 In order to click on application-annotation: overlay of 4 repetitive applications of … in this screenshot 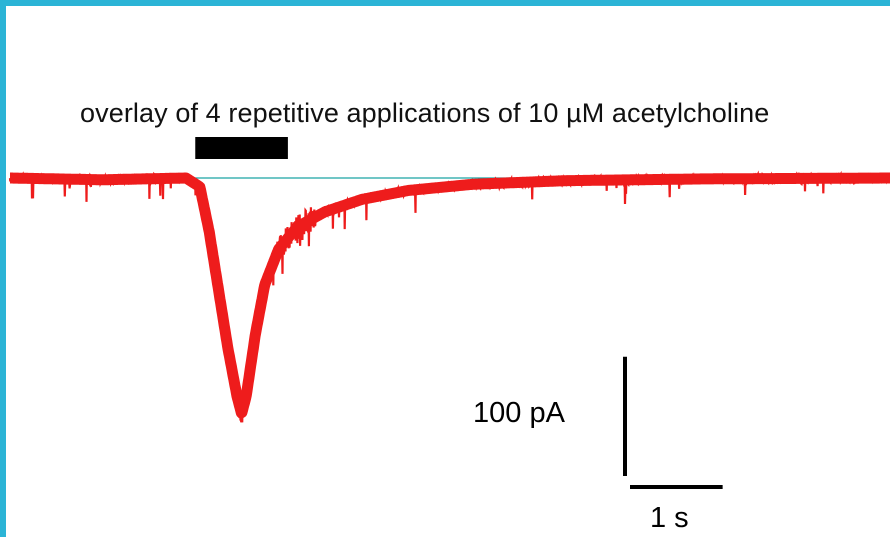, I will do `click(425, 113)`.